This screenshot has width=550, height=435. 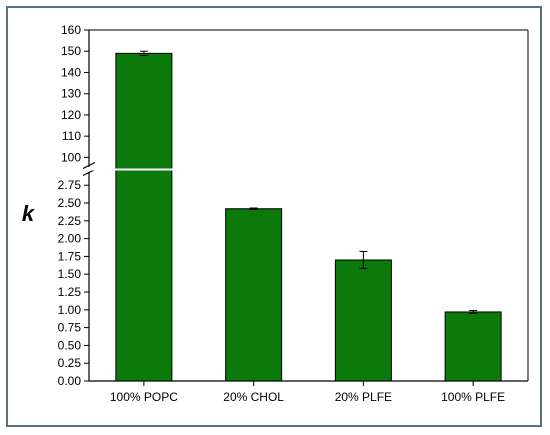 I want to click on y-tick-label: 1.25, so click(x=70, y=292).